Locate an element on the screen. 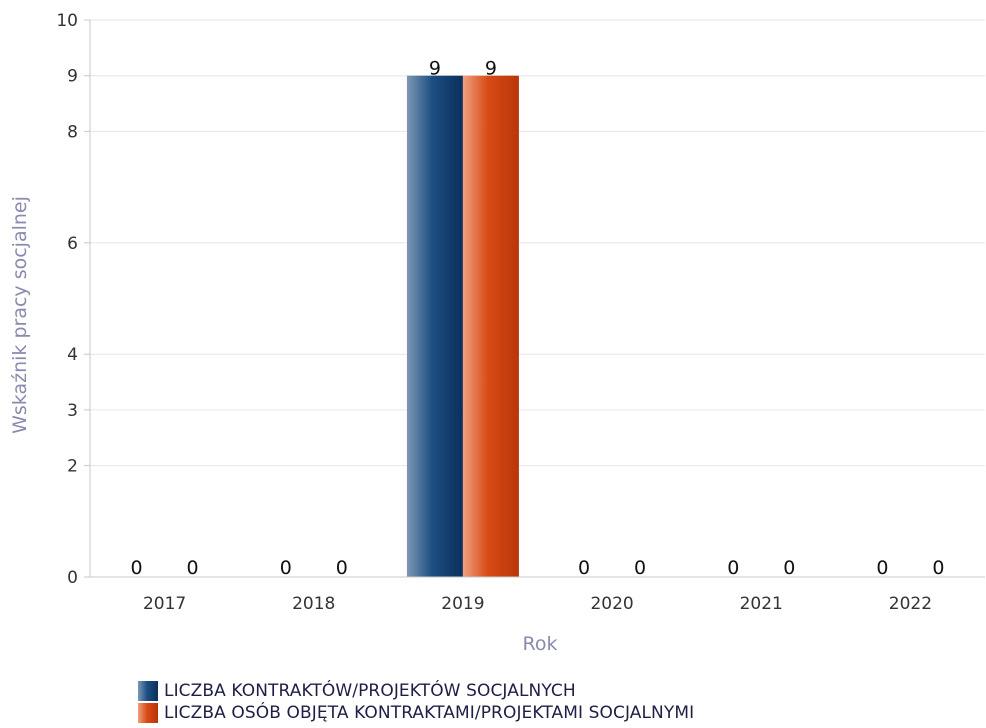 This screenshot has width=986, height=728. legend-item-series-1: LICZBA KONTRAKTÓW/PROJEKTÓW SOCJALNYCH is located at coordinates (416, 691).